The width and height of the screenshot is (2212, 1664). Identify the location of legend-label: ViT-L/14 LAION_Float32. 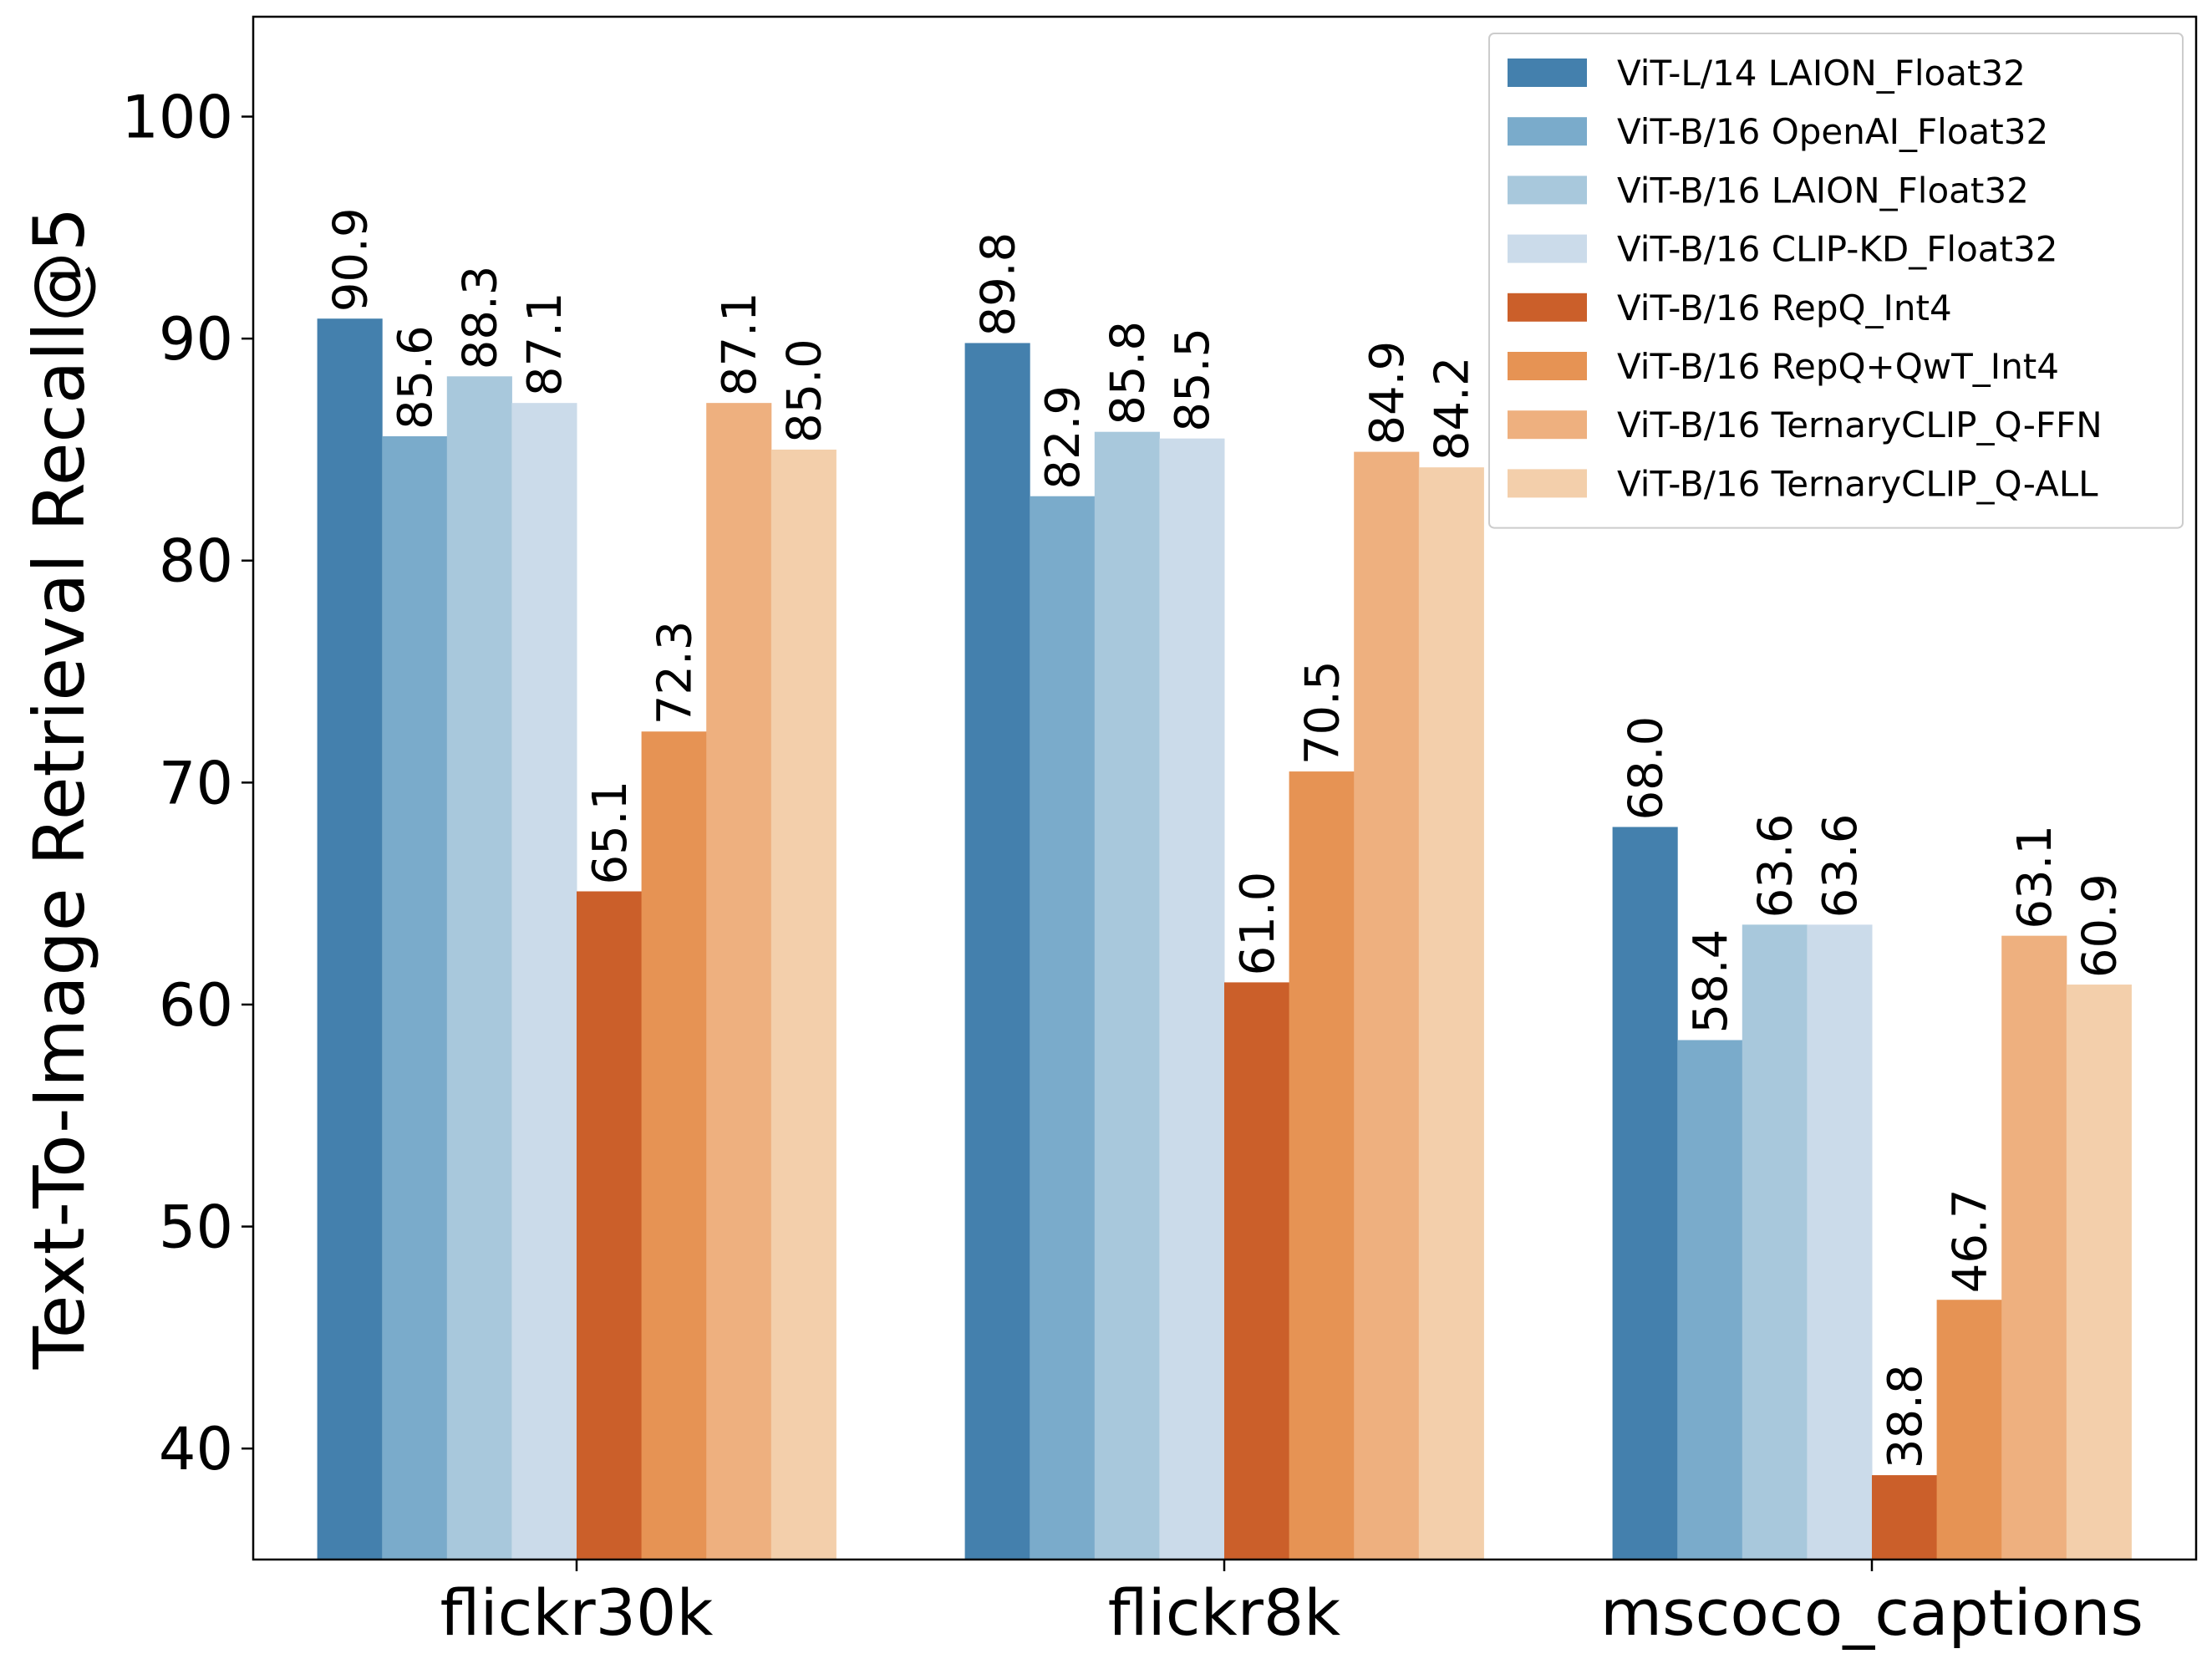
(1821, 73).